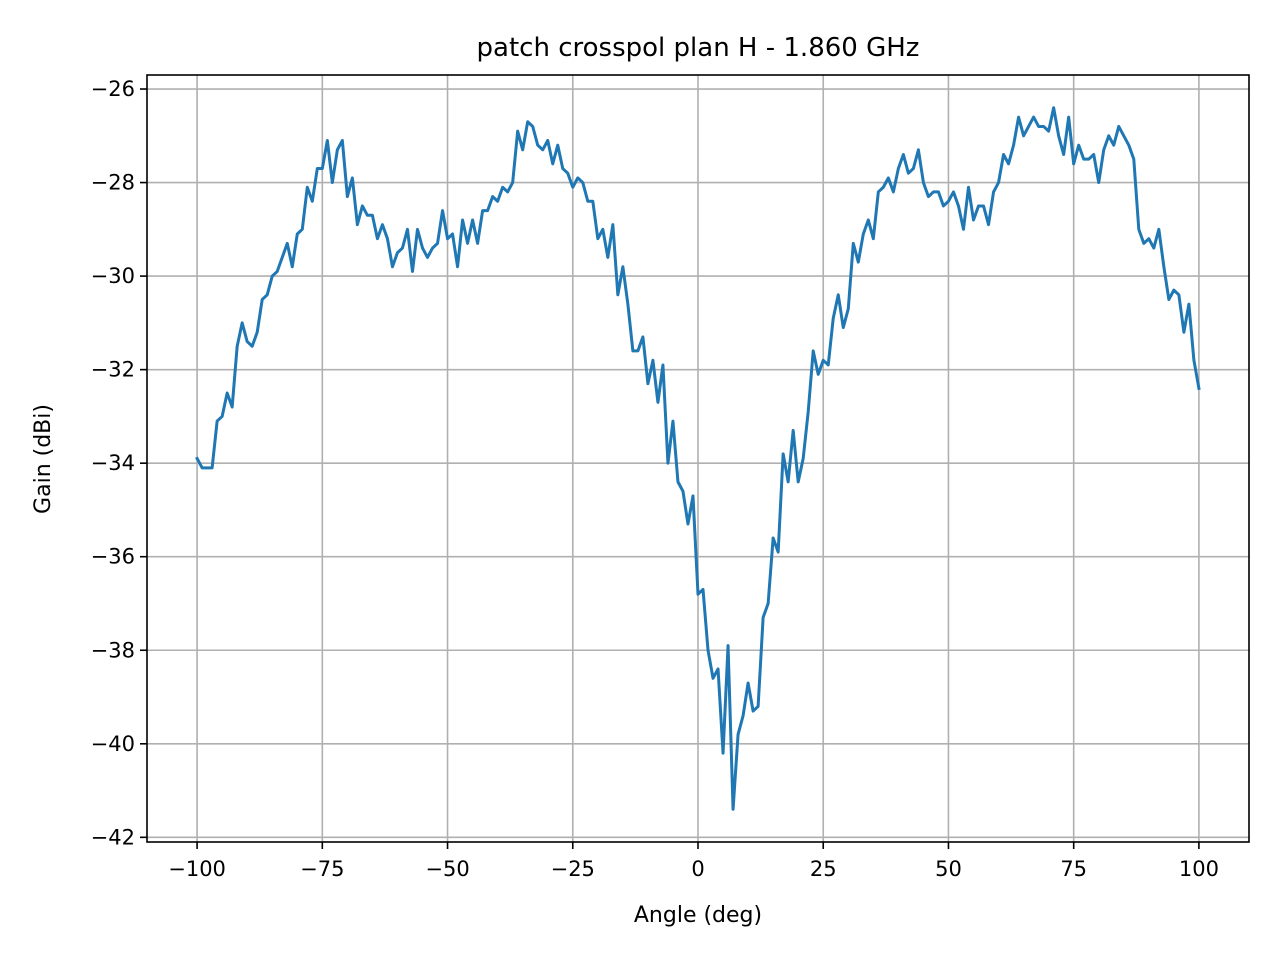 The width and height of the screenshot is (1280, 960). What do you see at coordinates (113, 650) in the screenshot?
I see `y-tick-label: −38` at bounding box center [113, 650].